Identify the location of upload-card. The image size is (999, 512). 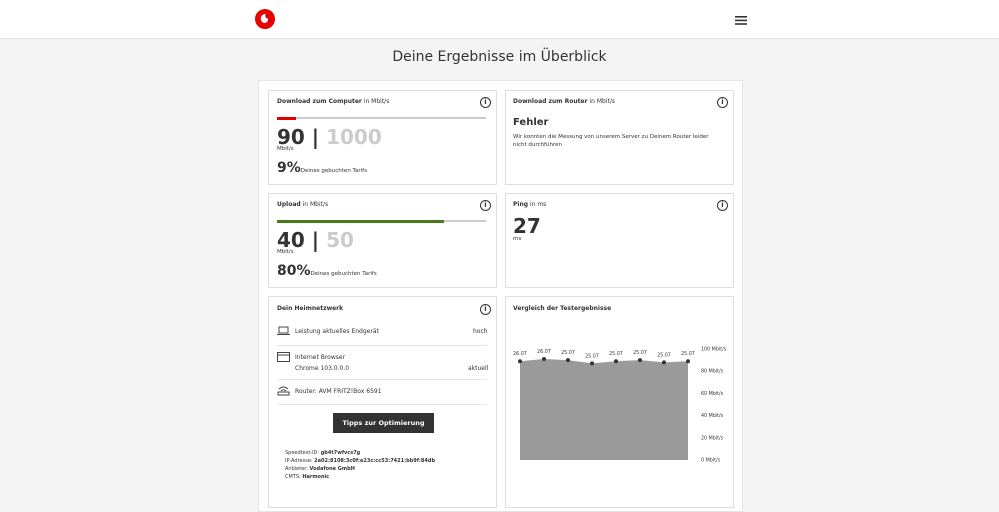
(382, 240).